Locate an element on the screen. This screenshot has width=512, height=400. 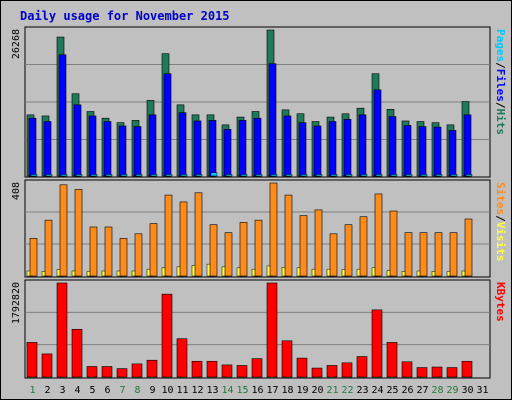
x-tick-label: 29 is located at coordinates (452, 390).